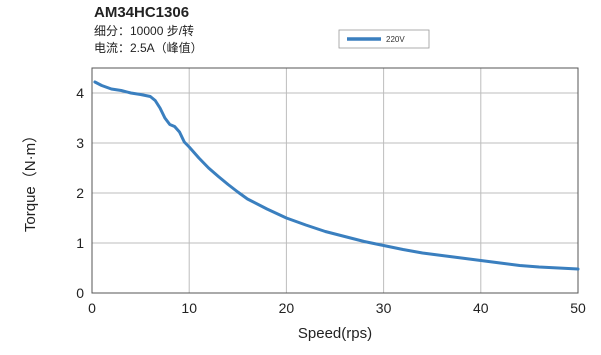  Describe the element at coordinates (481, 308) in the screenshot. I see `x-tick-label: 40` at that location.